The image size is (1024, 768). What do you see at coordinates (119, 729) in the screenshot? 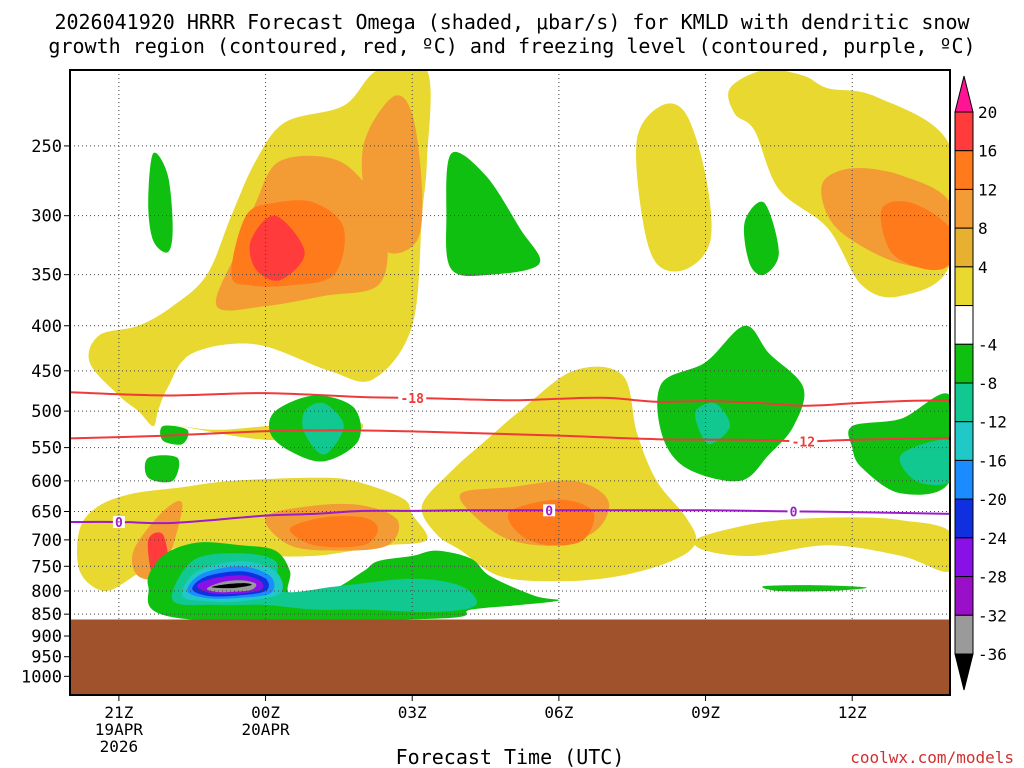
I see `x-tick-label-0-1: 19APR` at bounding box center [119, 729].